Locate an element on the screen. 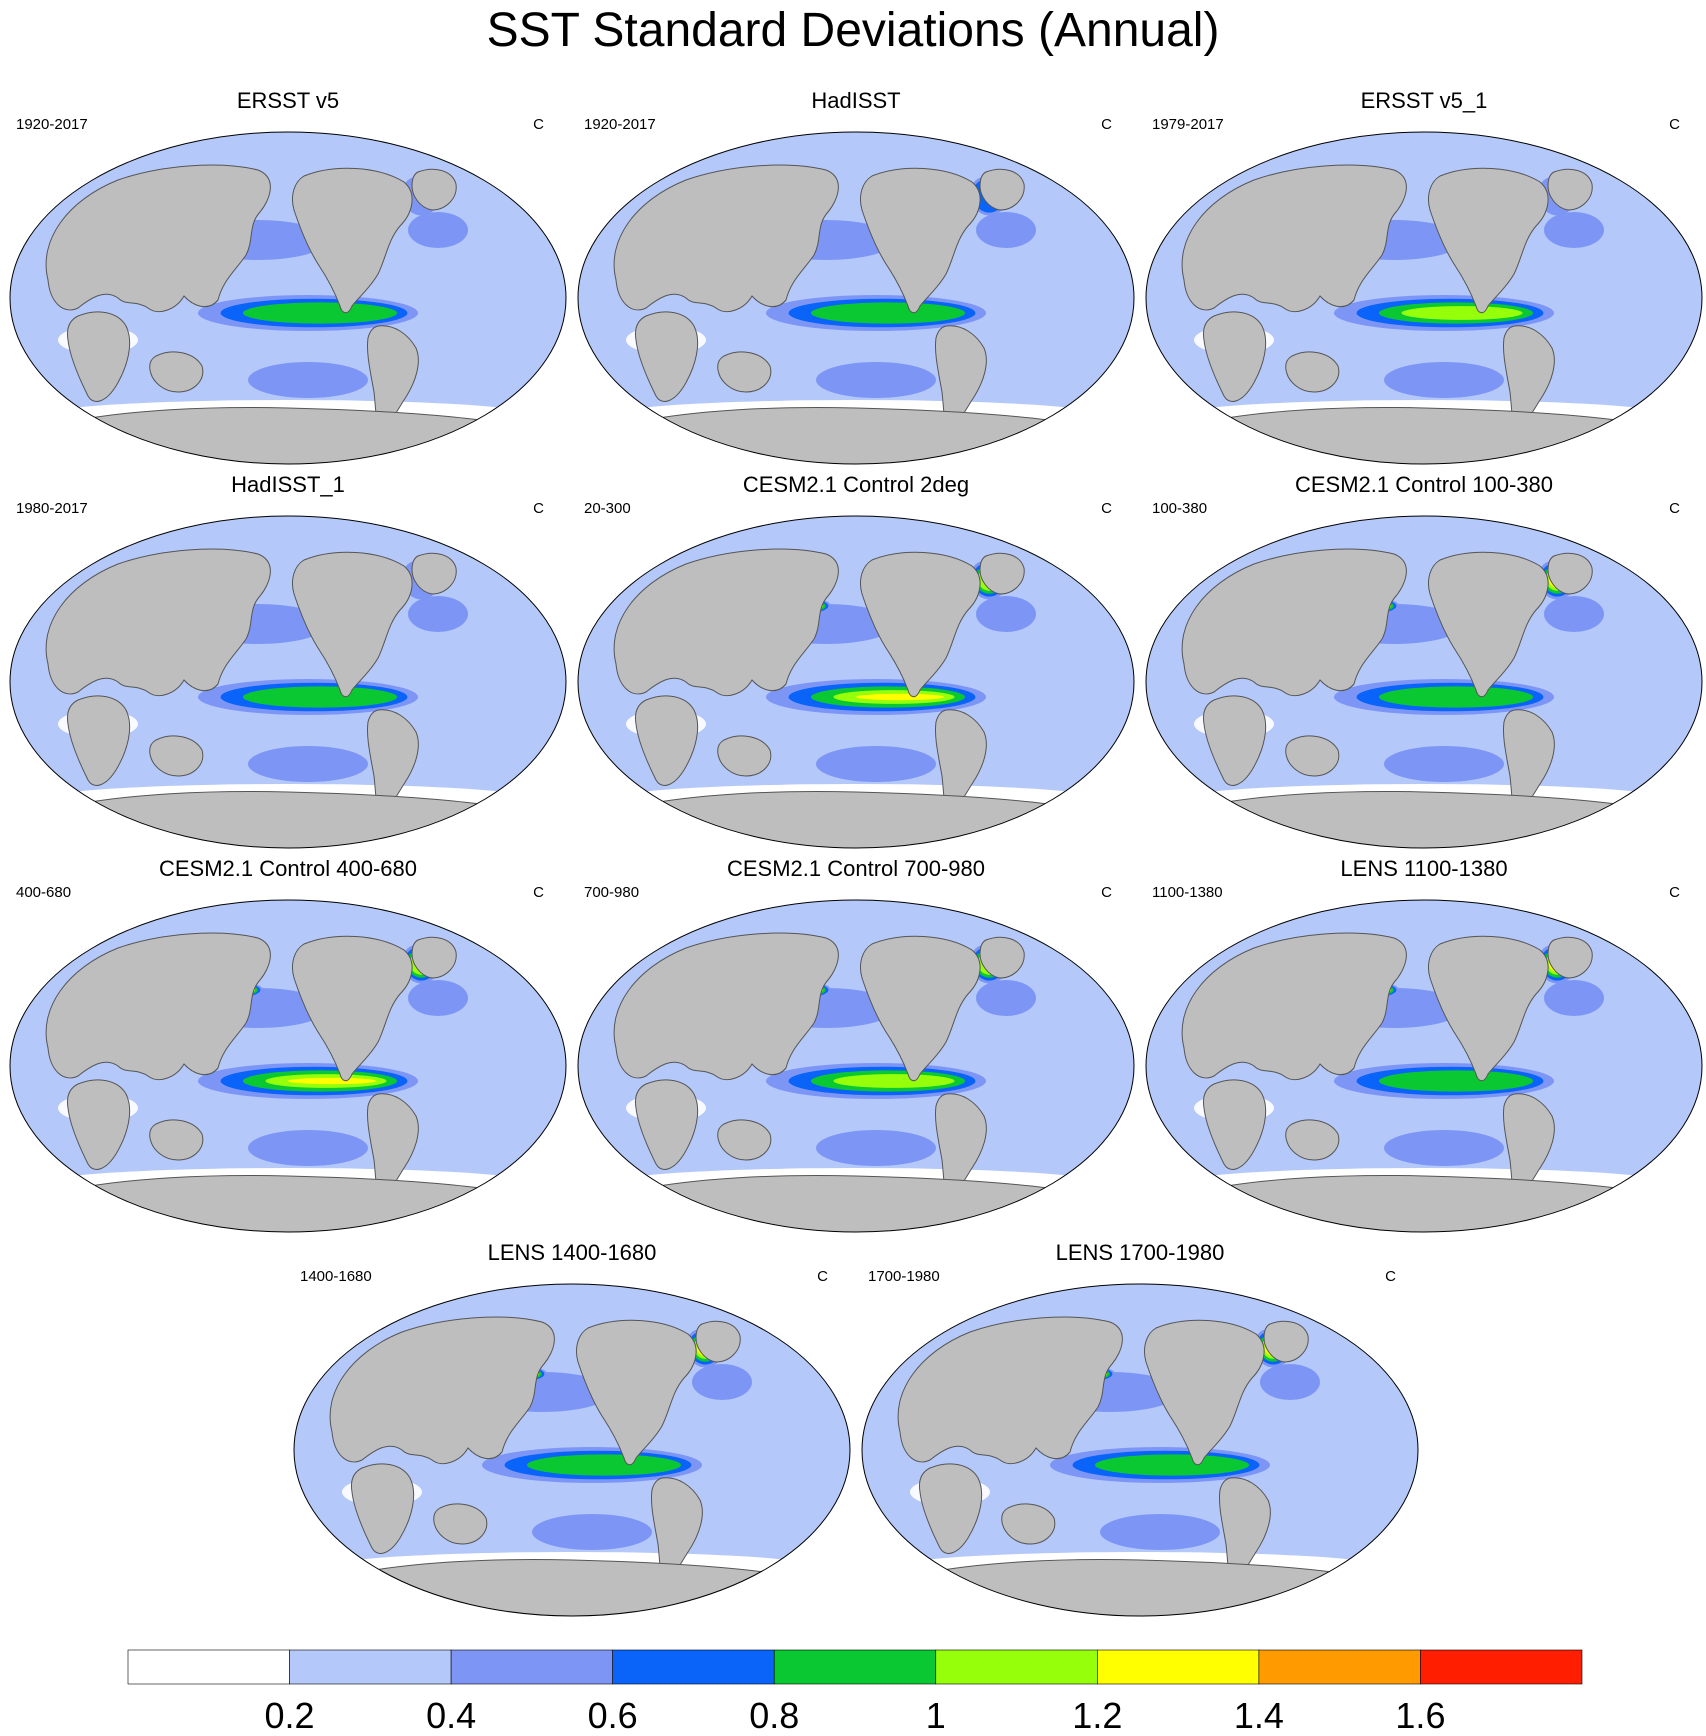 The height and width of the screenshot is (1736, 1706). panel-period: 20-300 is located at coordinates (607, 508).